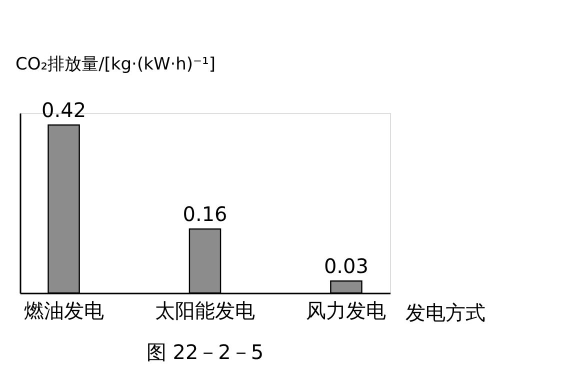 This screenshot has width=586, height=383. What do you see at coordinates (64, 110) in the screenshot?
I see `data-label: 0.42` at bounding box center [64, 110].